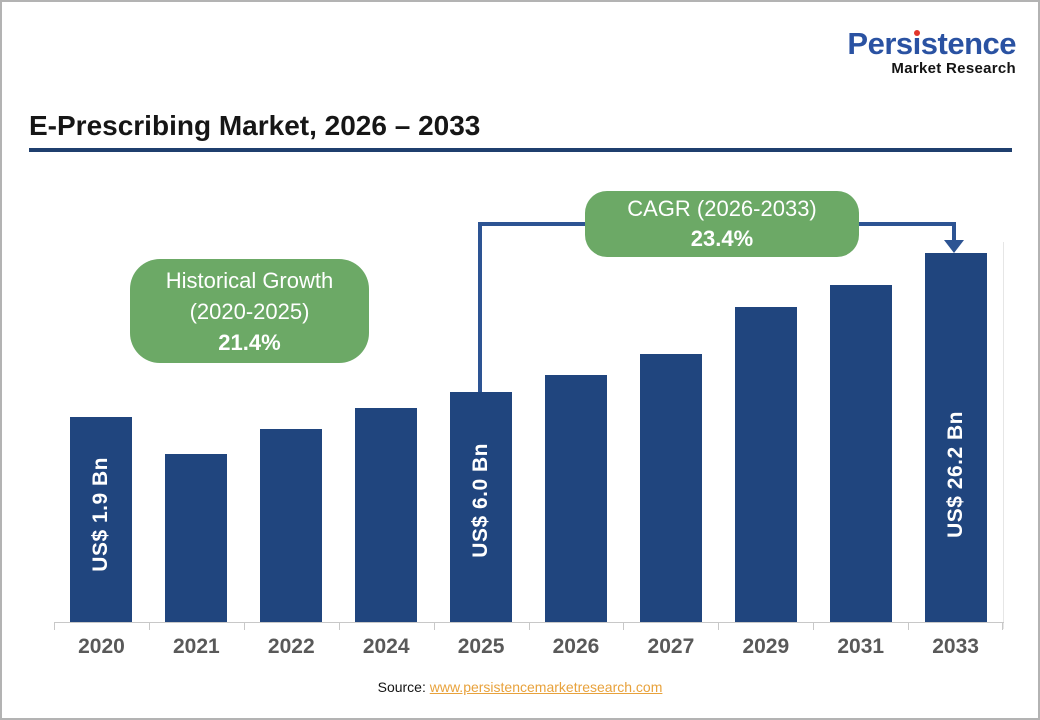 The image size is (1040, 720). I want to click on bar-2020: US$ 1.9 Bn, so click(101, 519).